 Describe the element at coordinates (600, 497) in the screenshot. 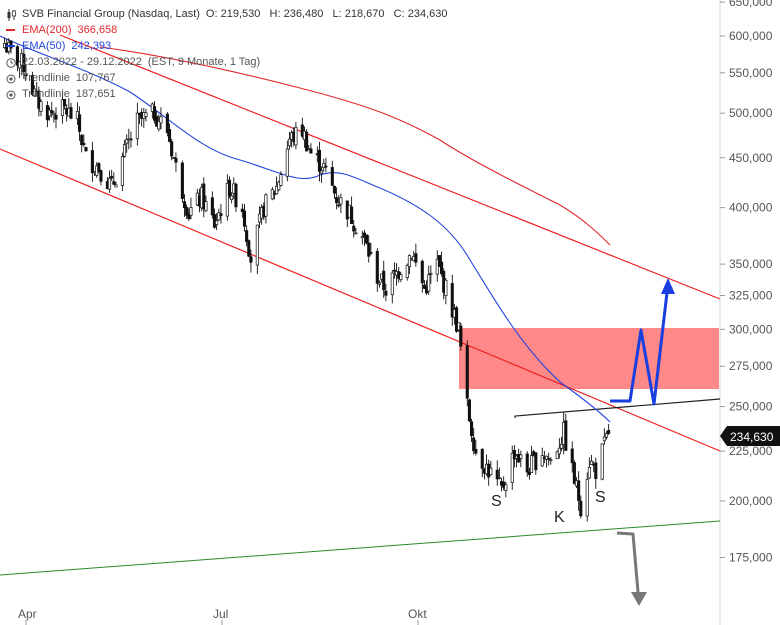

I see `shoulder-right-label: S` at that location.